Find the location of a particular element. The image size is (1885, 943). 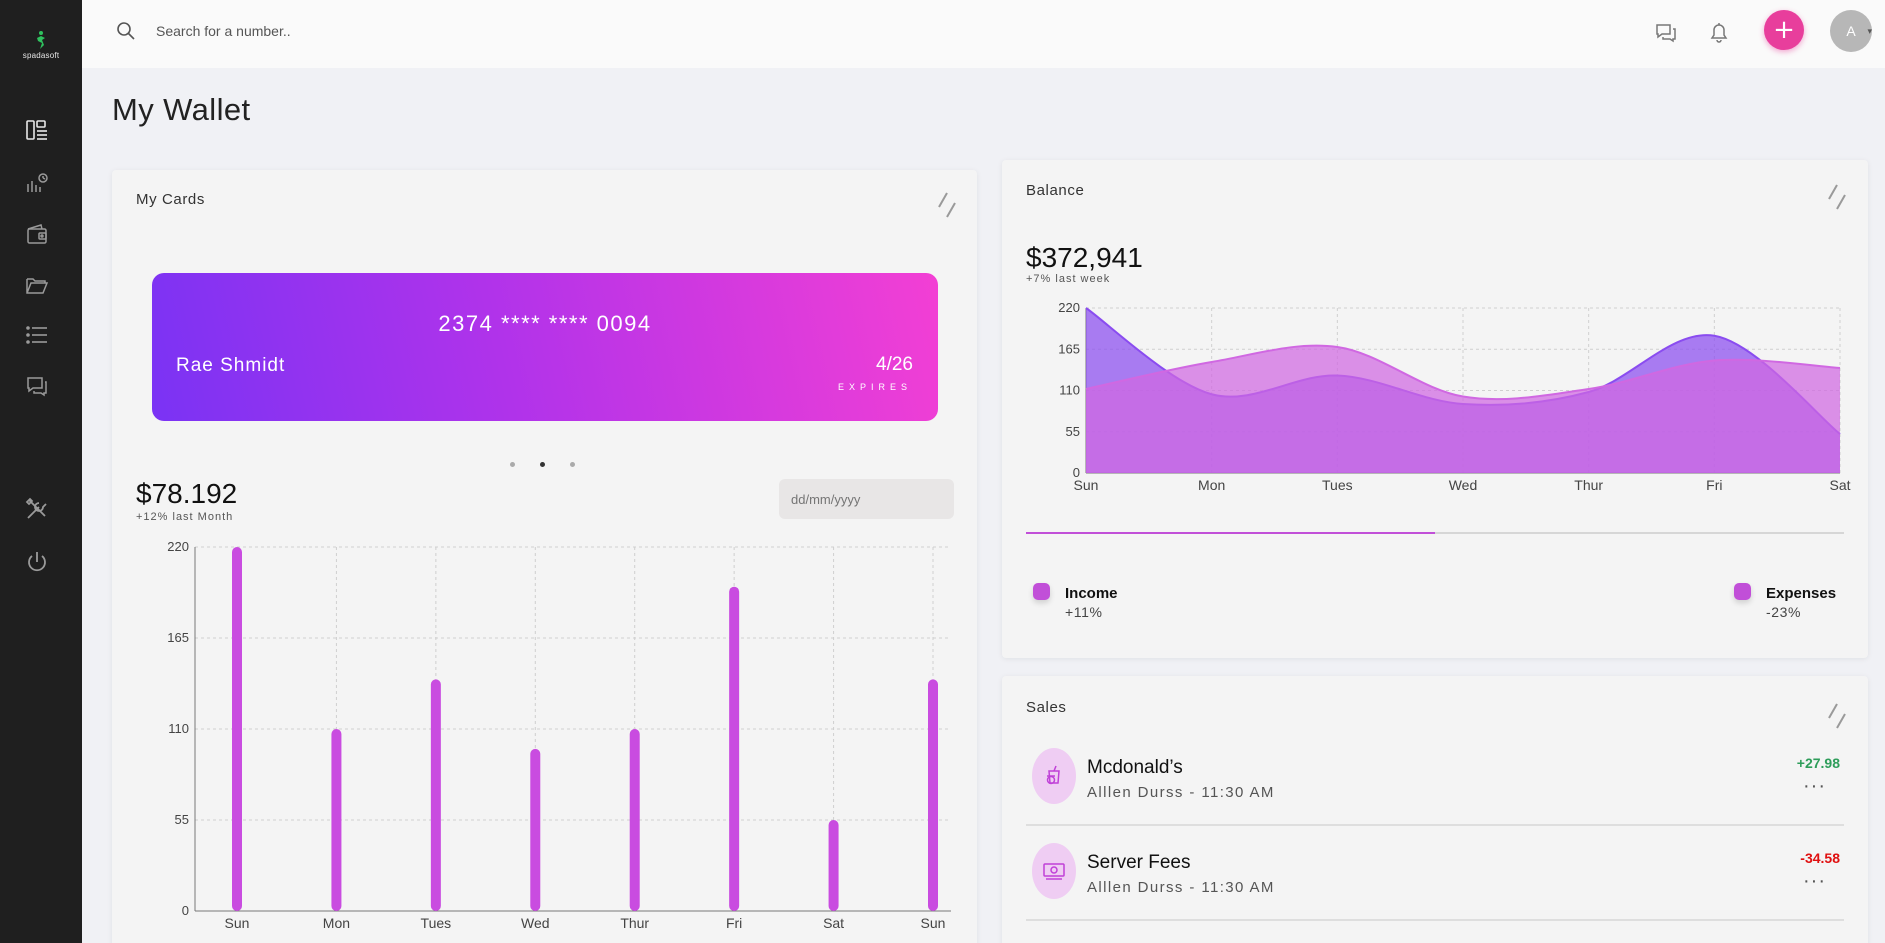

power-icon is located at coordinates (37, 562).